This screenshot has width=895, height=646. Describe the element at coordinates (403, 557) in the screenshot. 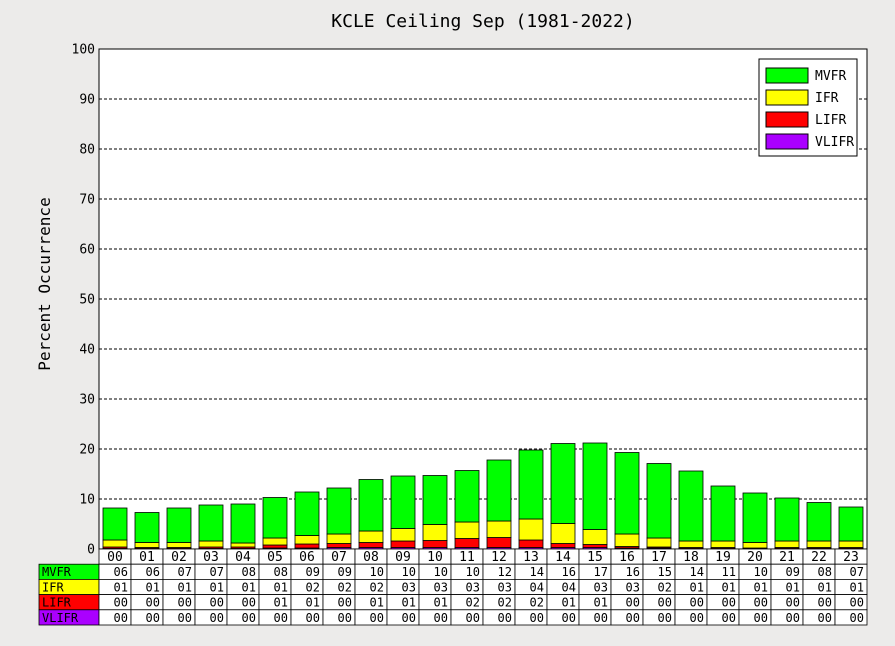

I see `table-header-label: 09` at that location.